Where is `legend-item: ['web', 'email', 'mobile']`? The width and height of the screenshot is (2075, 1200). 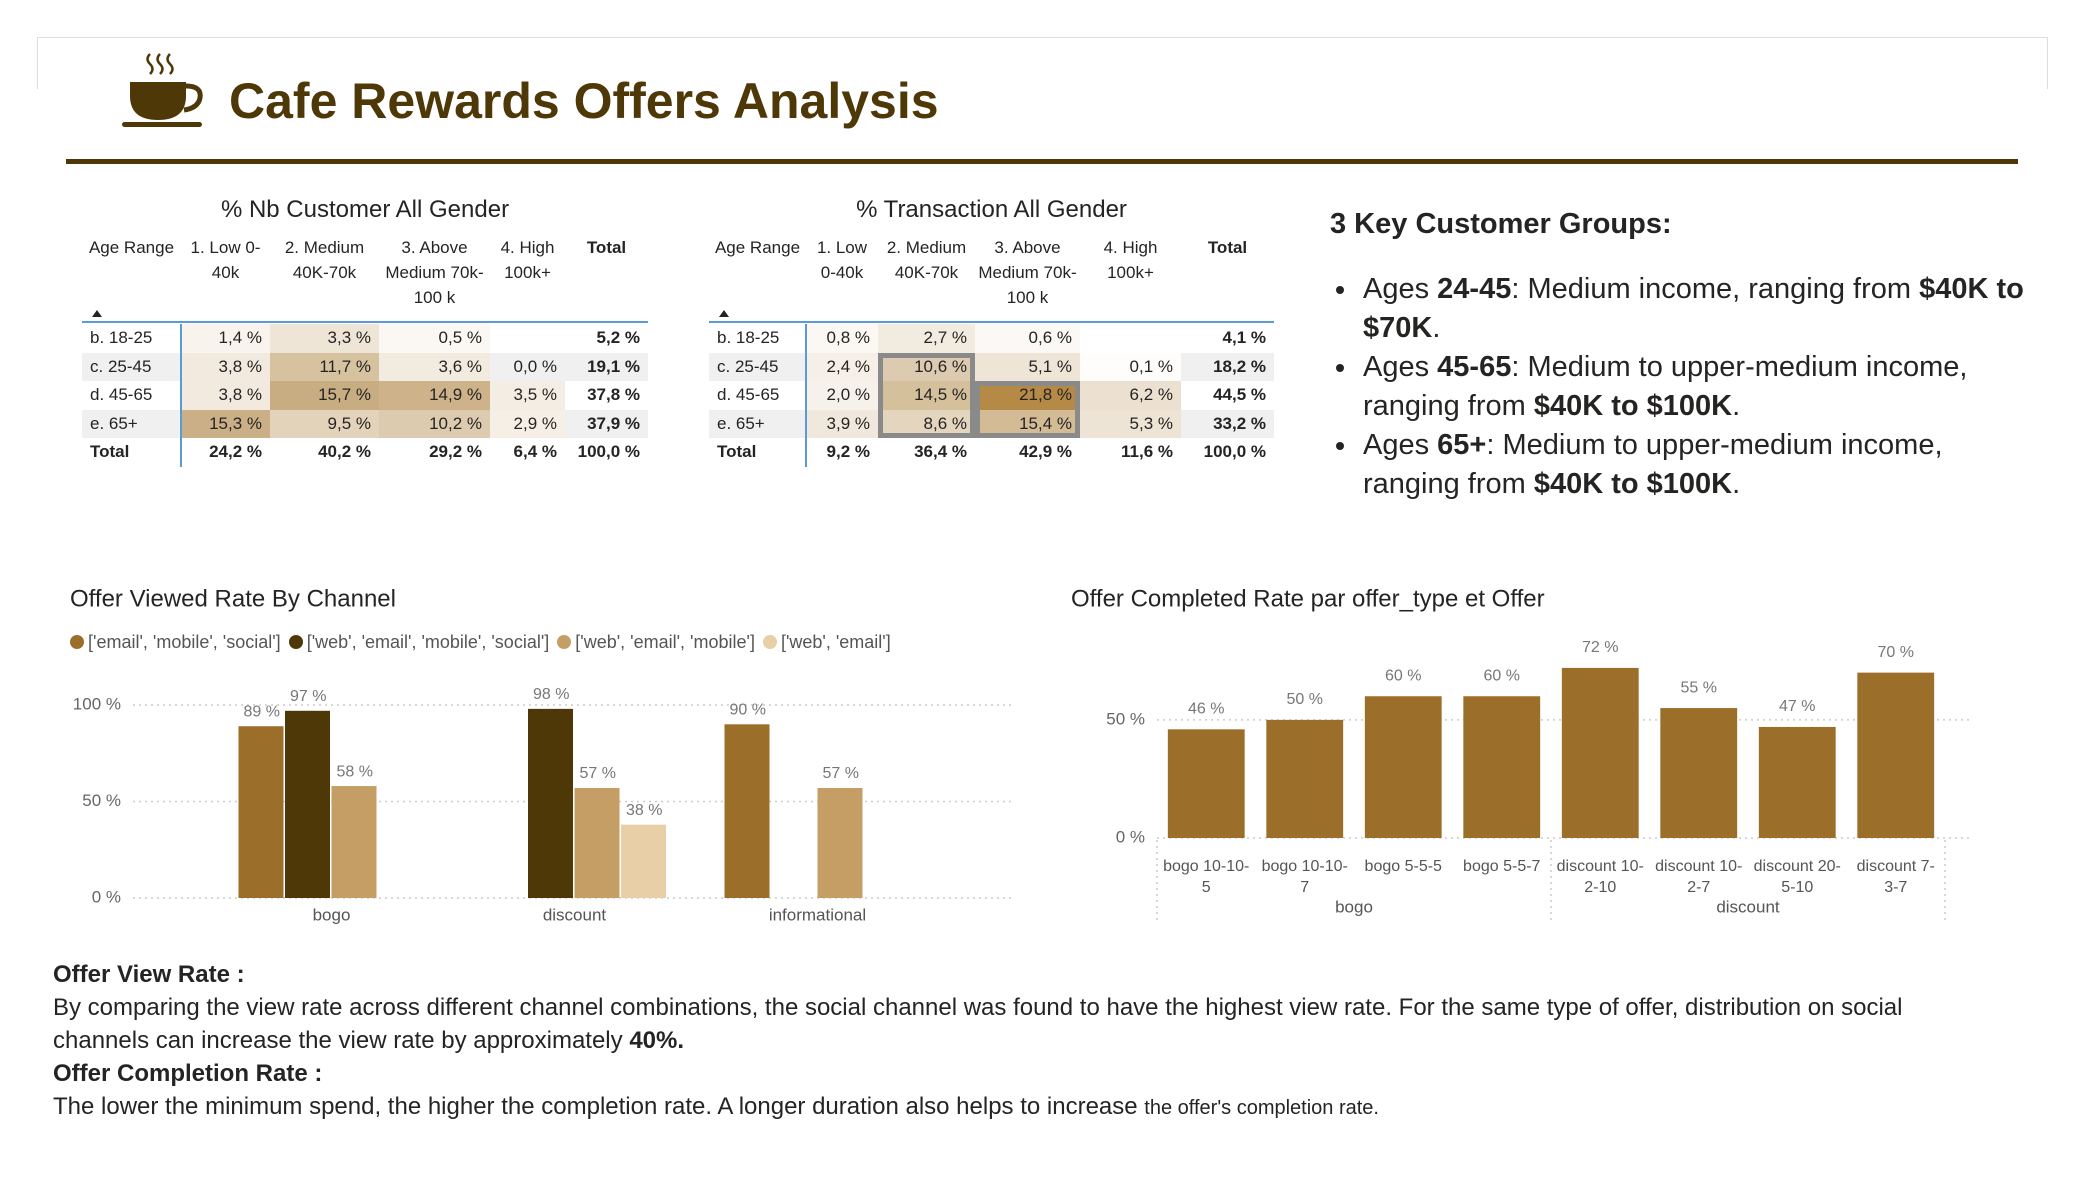
legend-item: ['web', 'email', 'mobile'] is located at coordinates (656, 642).